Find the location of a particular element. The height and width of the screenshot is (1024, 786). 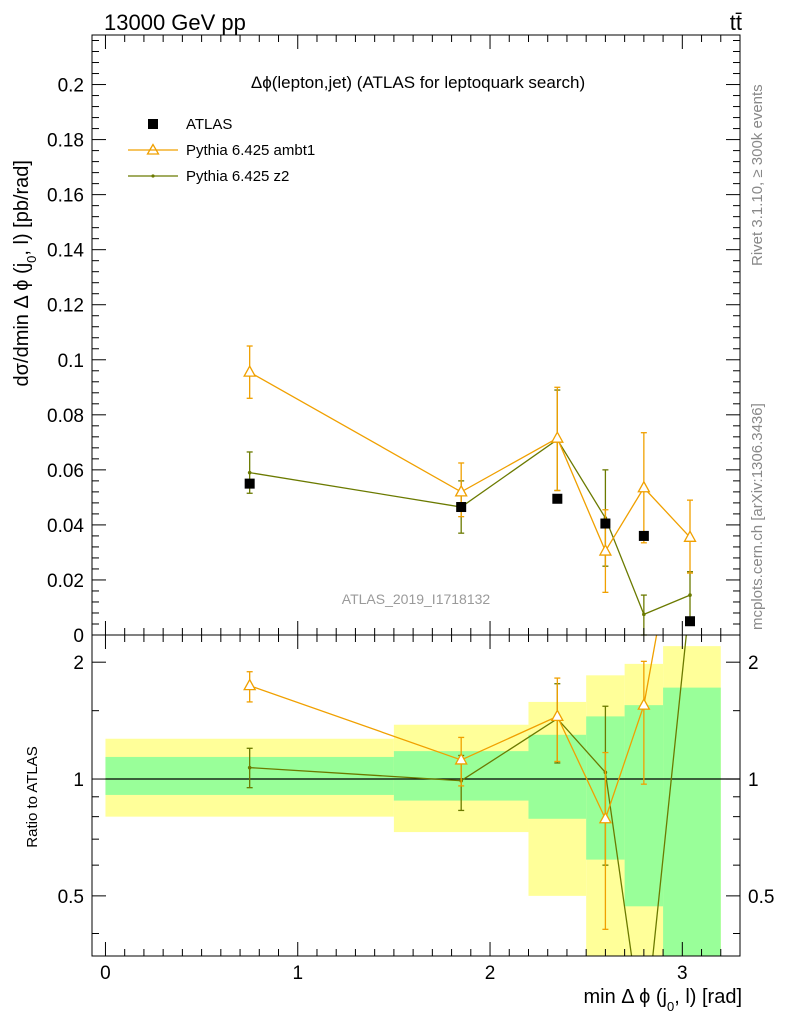

ratio-y-tick-label: 1 is located at coordinates (78, 780).